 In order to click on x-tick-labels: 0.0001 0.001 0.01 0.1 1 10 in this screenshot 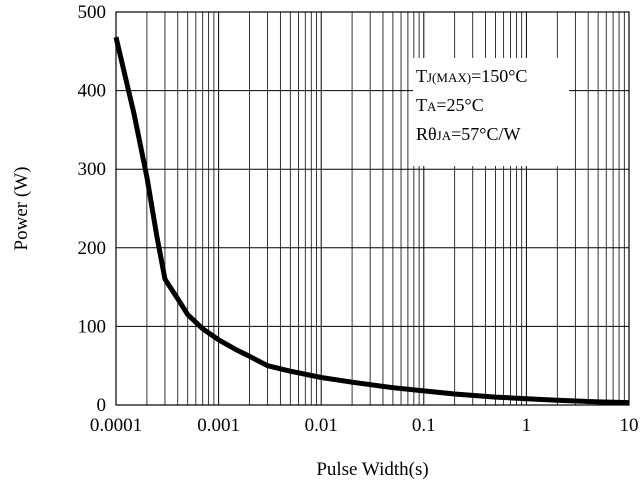, I will do `click(364, 425)`.